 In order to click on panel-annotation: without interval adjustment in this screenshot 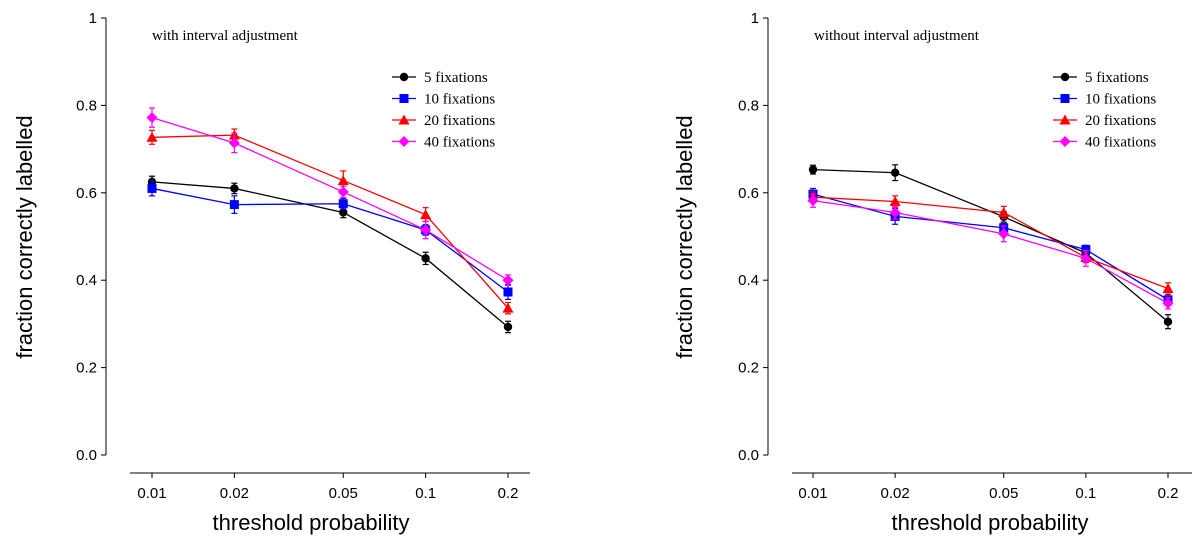, I will do `click(897, 36)`.